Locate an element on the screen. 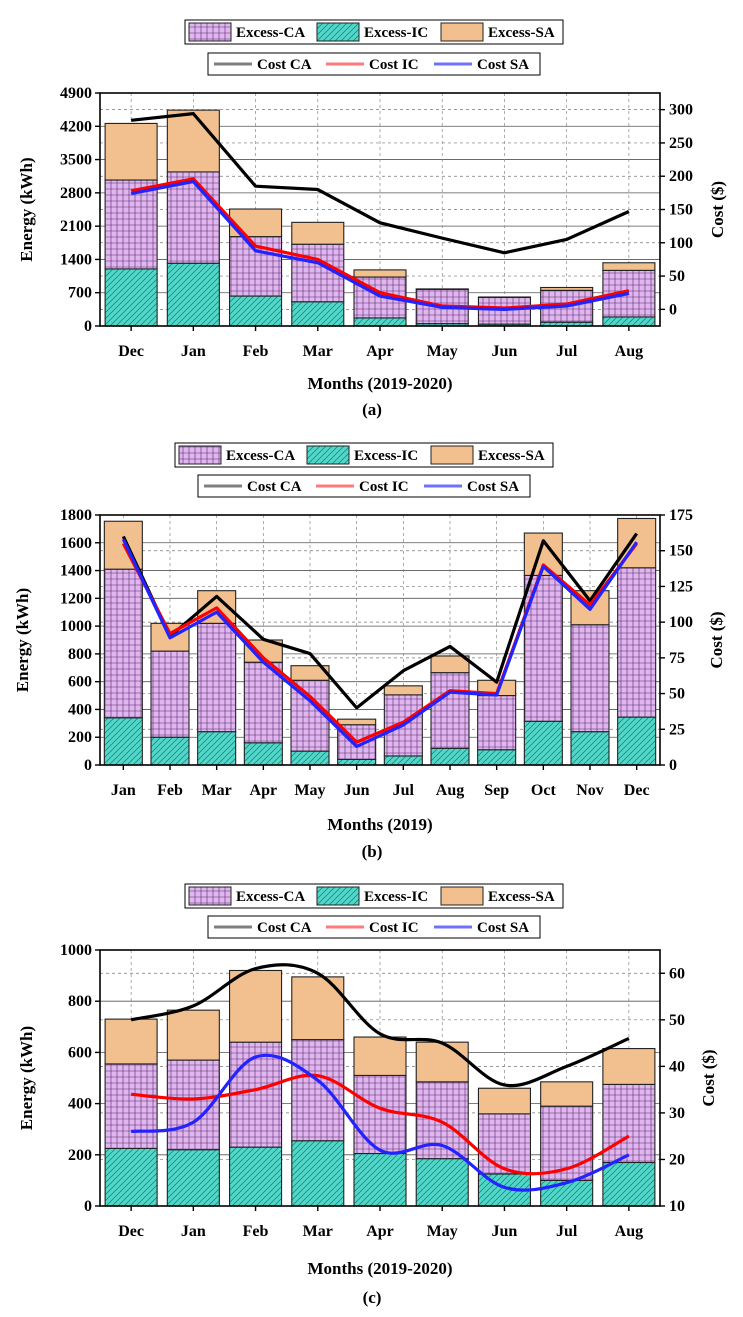  bar-excess-ca-apr is located at coordinates (263, 702).